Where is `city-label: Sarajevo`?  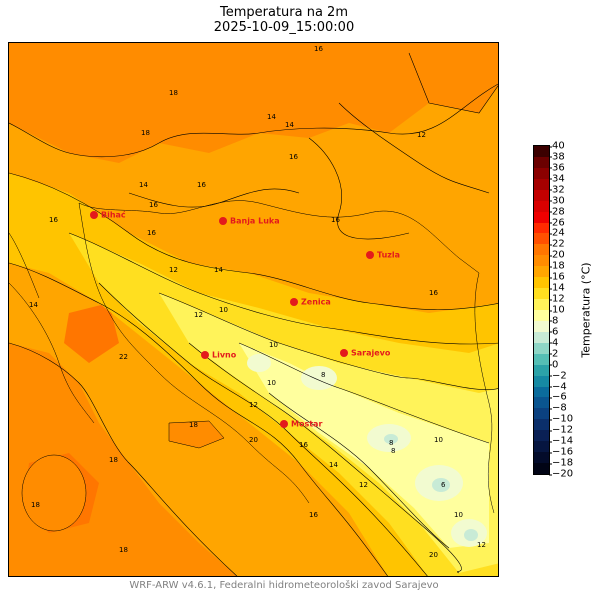 city-label: Sarajevo is located at coordinates (371, 353).